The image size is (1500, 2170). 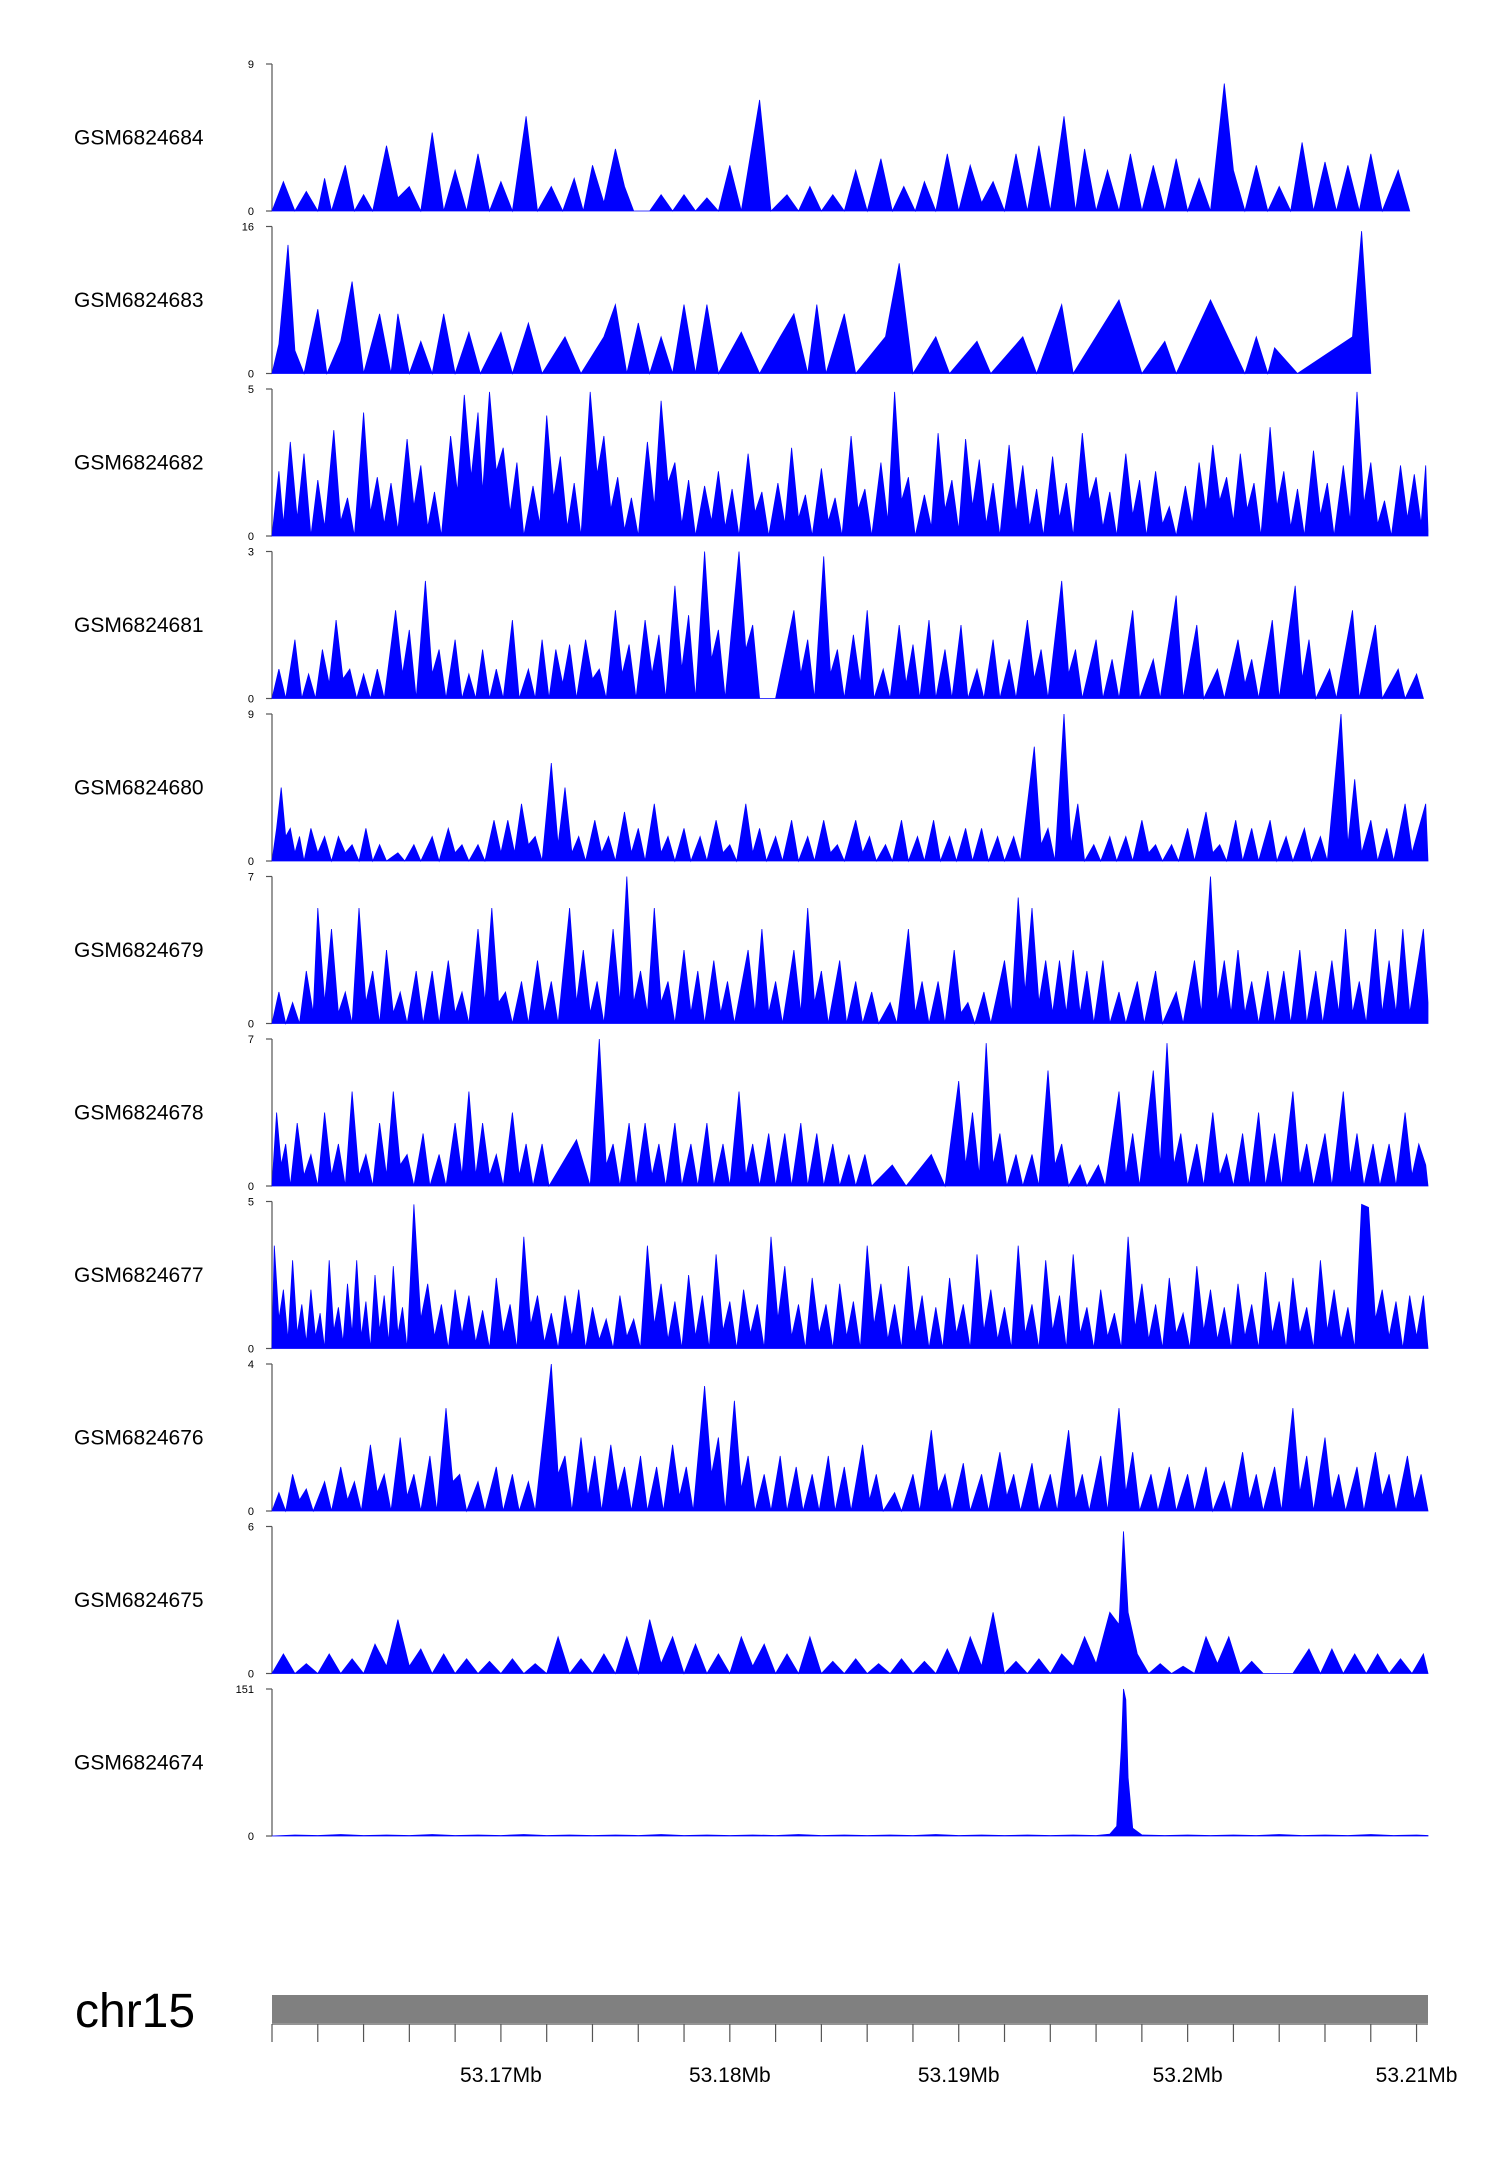 I want to click on track-label: GSM6824680, so click(x=139, y=788).